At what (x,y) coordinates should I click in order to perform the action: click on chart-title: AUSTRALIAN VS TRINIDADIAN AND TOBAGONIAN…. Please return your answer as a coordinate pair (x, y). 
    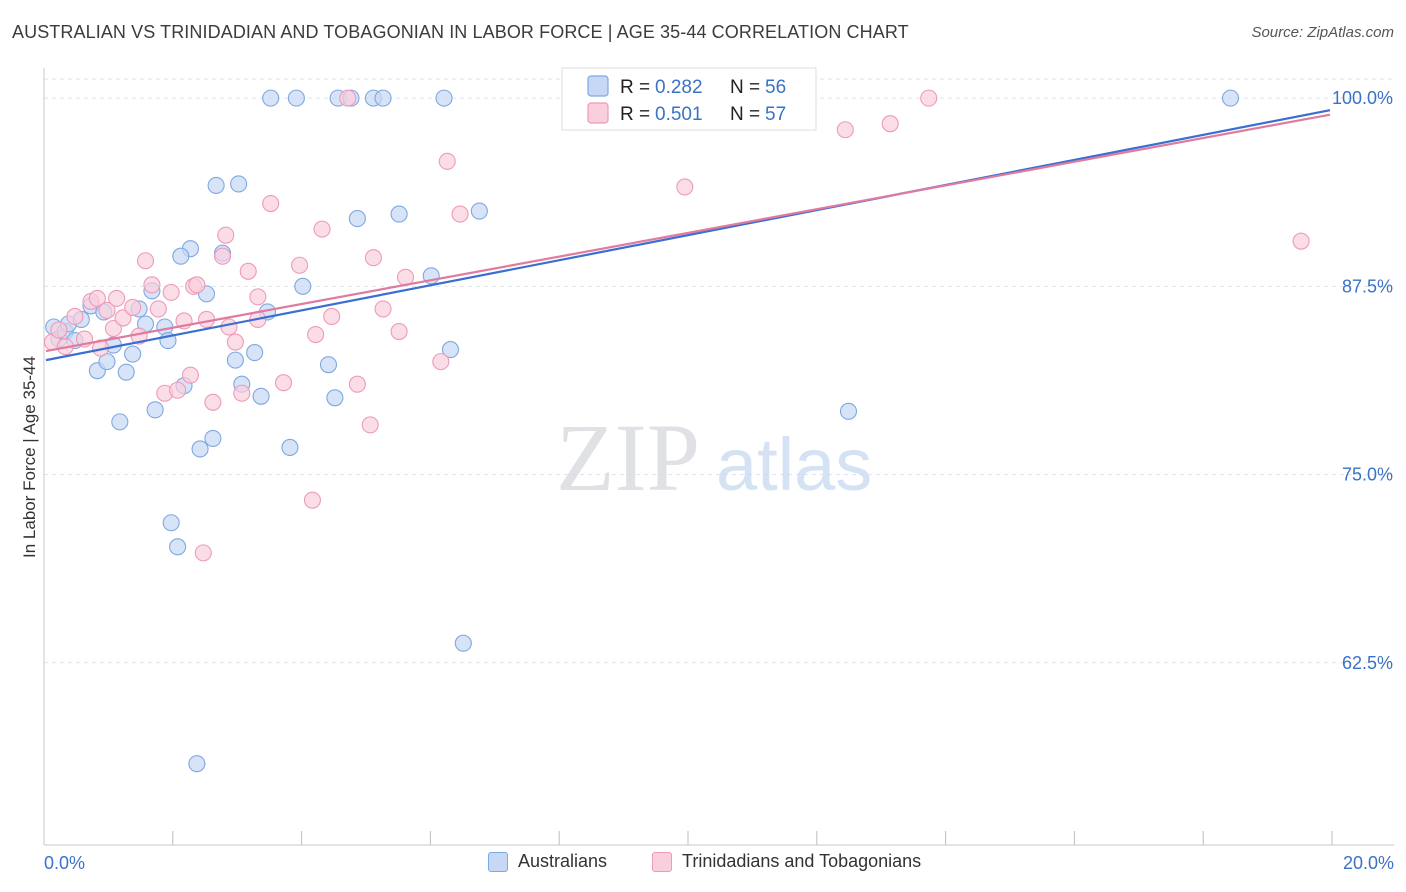
    Looking at the image, I should click on (460, 32).